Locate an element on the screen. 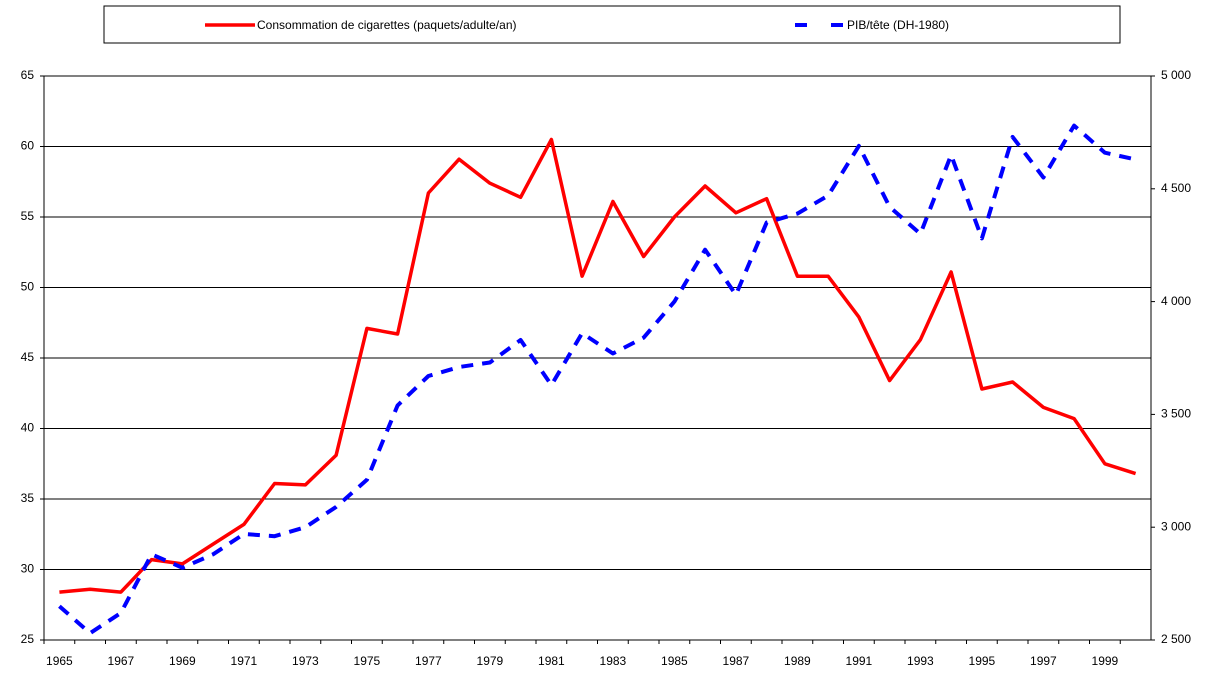 The height and width of the screenshot is (674, 1221). x-tick-label: 1977 is located at coordinates (428, 661).